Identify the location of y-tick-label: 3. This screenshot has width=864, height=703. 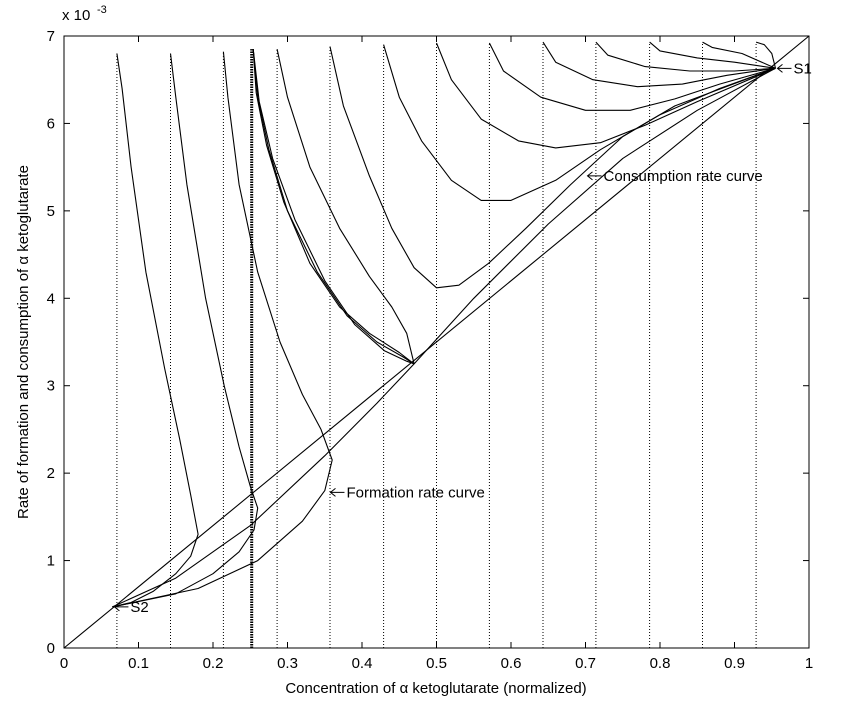
(51, 386).